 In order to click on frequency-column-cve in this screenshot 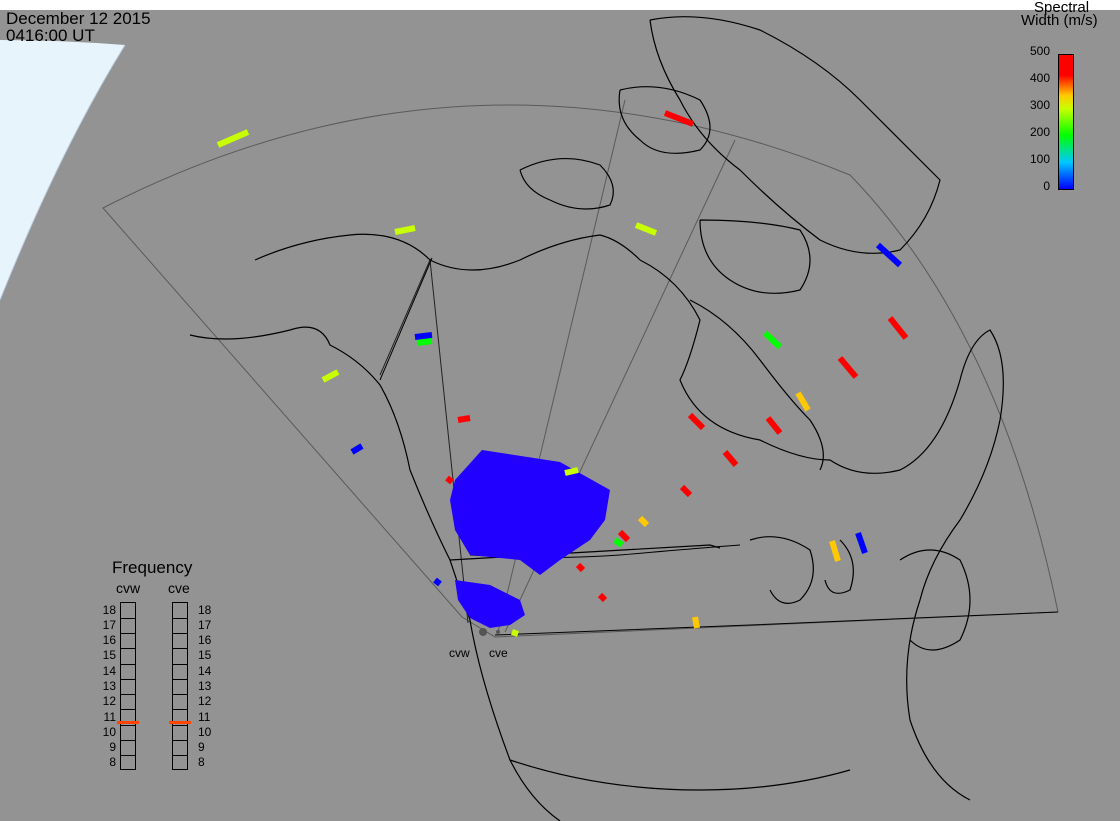, I will do `click(180, 686)`.